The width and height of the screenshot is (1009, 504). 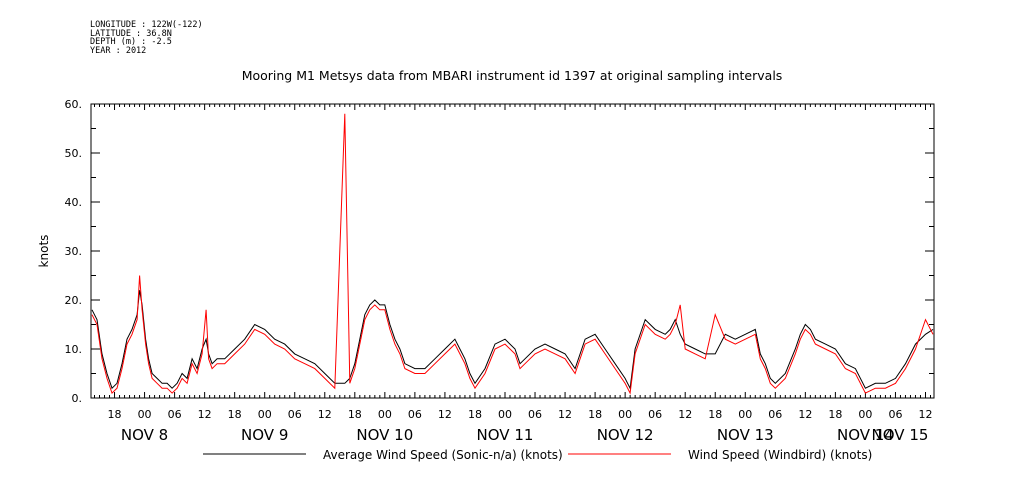 What do you see at coordinates (44, 251) in the screenshot?
I see `y-axis-label: knots` at bounding box center [44, 251].